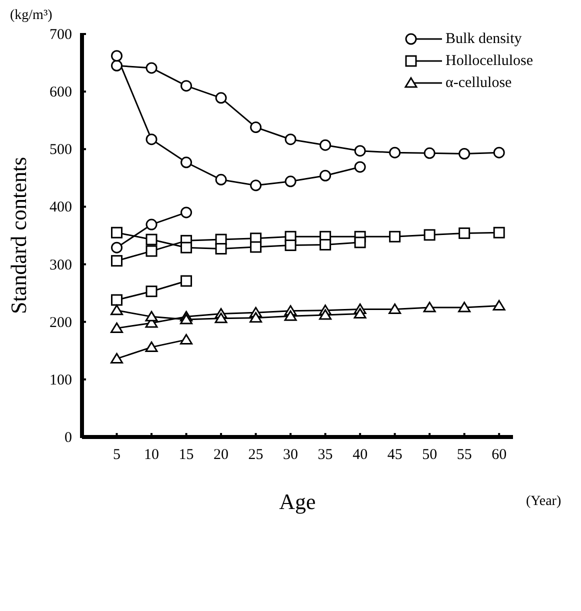 This screenshot has width=581, height=611. I want to click on x-tick-label: 25, so click(256, 455).